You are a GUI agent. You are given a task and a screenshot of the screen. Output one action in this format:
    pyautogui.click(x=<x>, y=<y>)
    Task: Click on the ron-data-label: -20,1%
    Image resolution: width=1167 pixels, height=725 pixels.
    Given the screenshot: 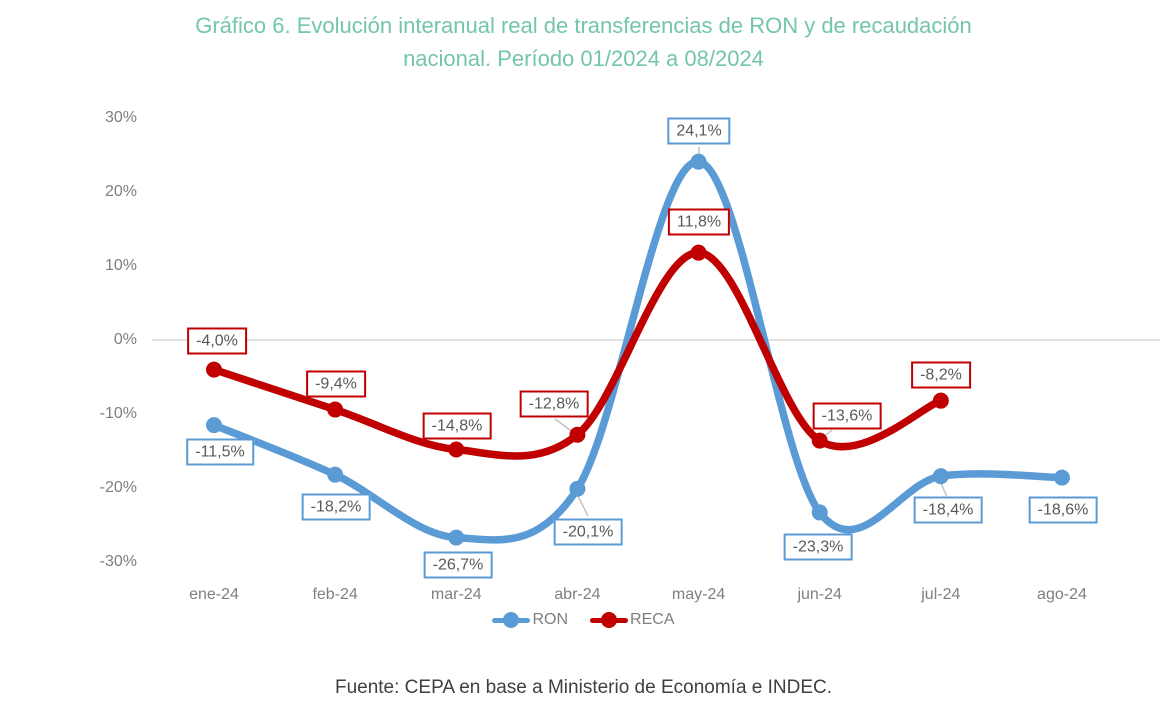 What is the action you would take?
    pyautogui.click(x=588, y=532)
    